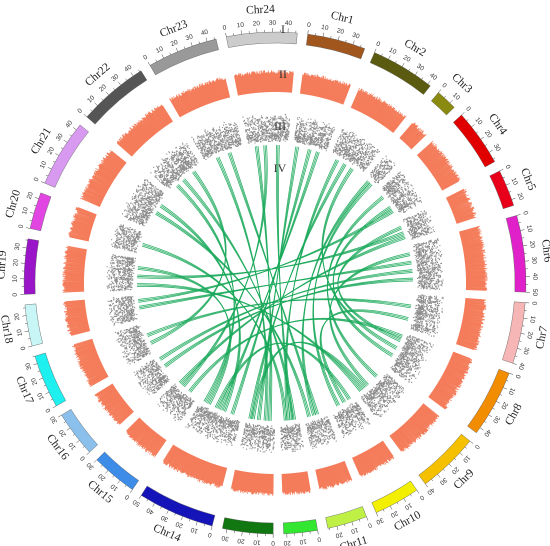 This screenshot has height=546, width=550. What do you see at coordinates (280, 168) in the screenshot?
I see `ring-label-iv: IV` at bounding box center [280, 168].